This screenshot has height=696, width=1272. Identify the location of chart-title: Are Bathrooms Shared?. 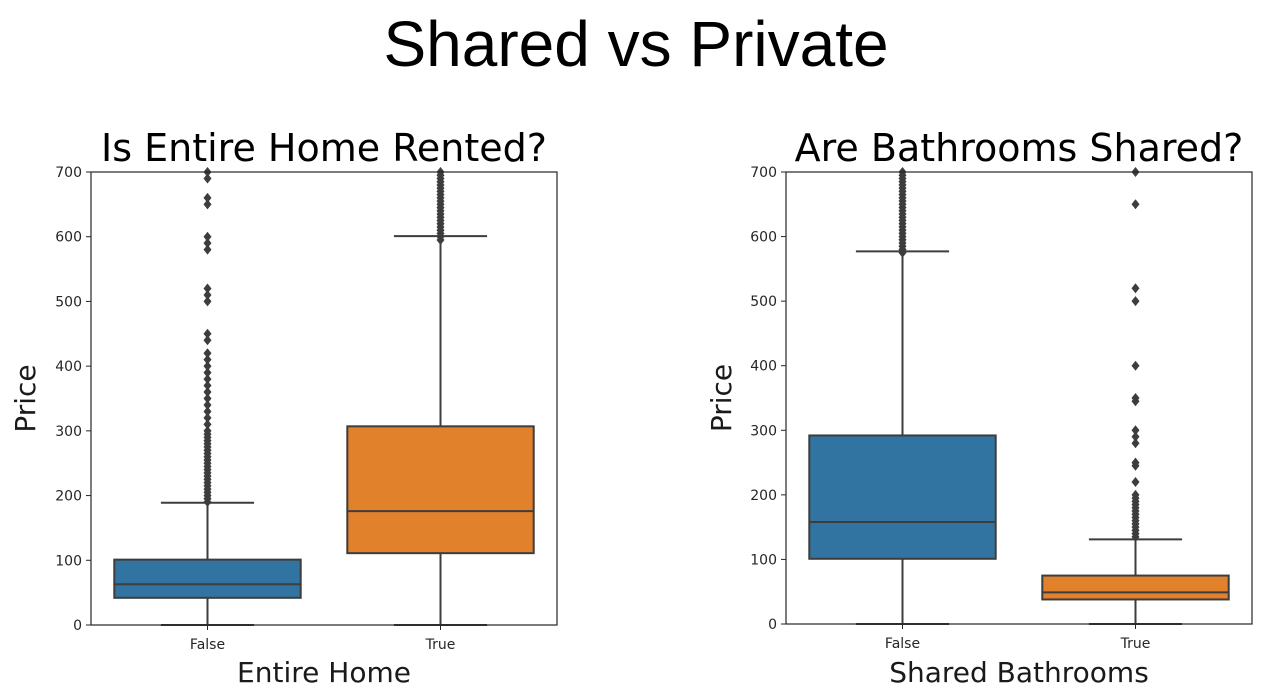
(1019, 148).